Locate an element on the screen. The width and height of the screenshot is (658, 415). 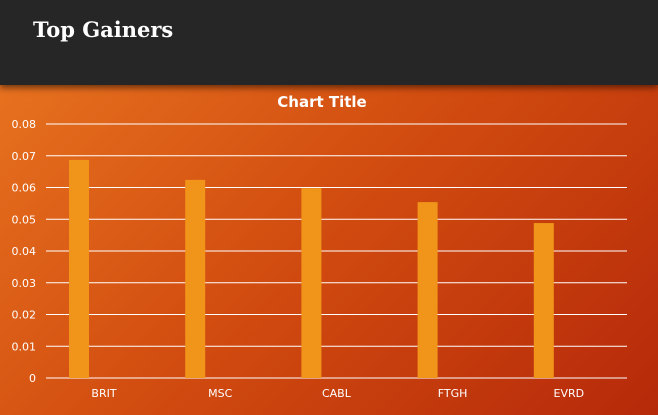
y-tick-label: 0.08 is located at coordinates (24, 124).